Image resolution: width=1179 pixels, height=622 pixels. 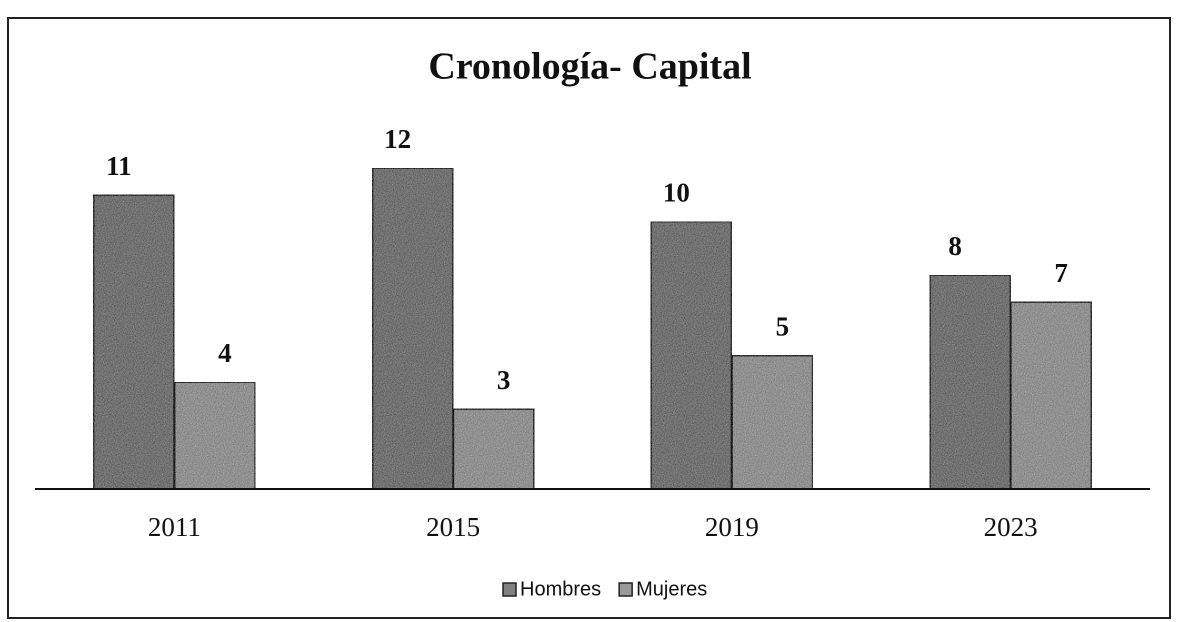 What do you see at coordinates (732, 527) in the screenshot?
I see `x-tick-label: 2019` at bounding box center [732, 527].